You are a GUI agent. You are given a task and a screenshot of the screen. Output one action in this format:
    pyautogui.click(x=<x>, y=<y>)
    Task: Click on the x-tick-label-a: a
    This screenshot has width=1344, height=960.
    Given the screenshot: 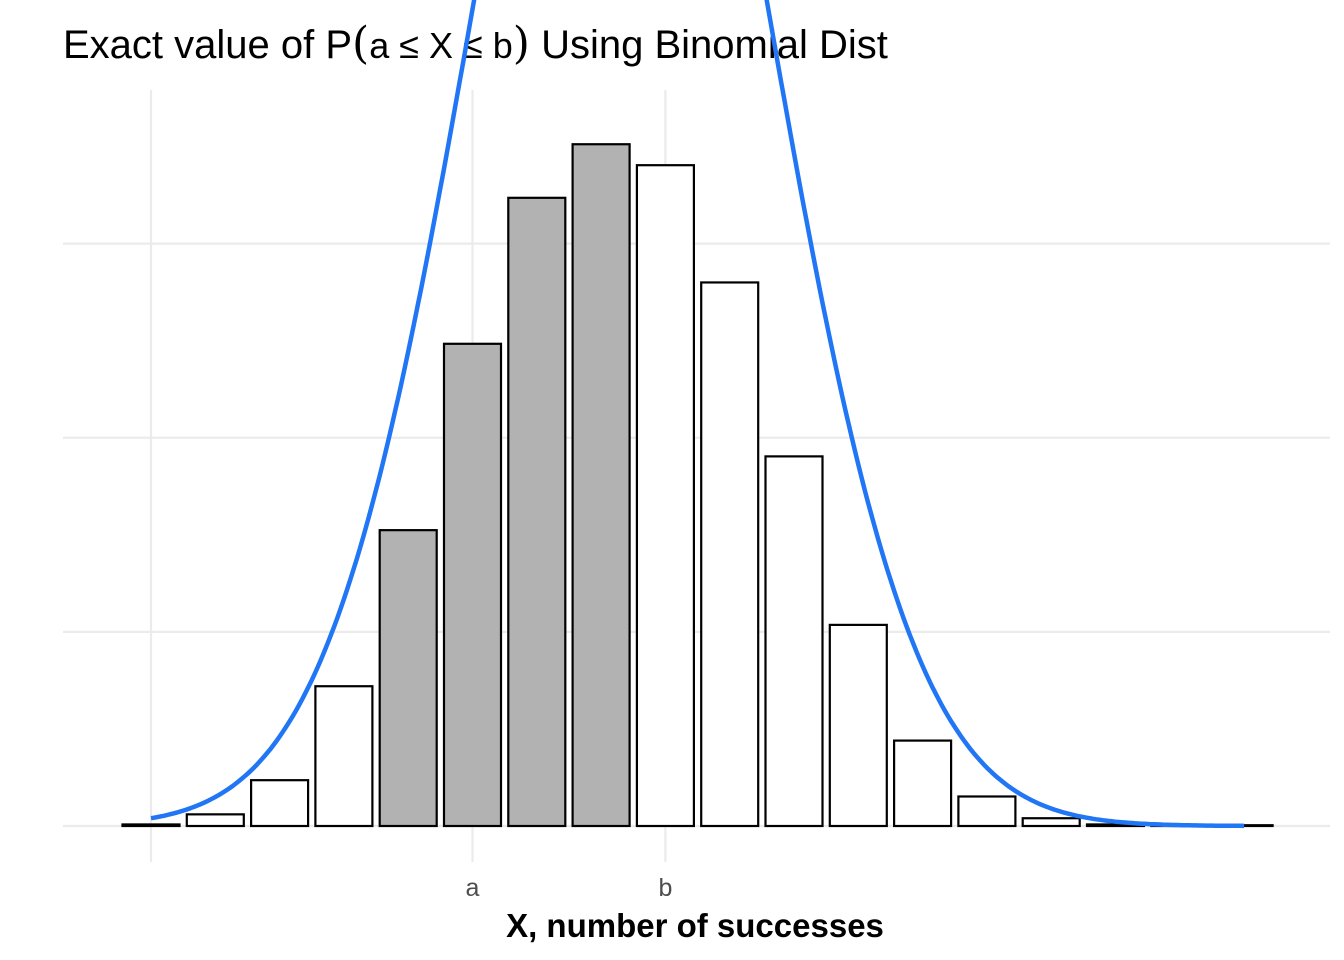 What is the action you would take?
    pyautogui.click(x=473, y=888)
    